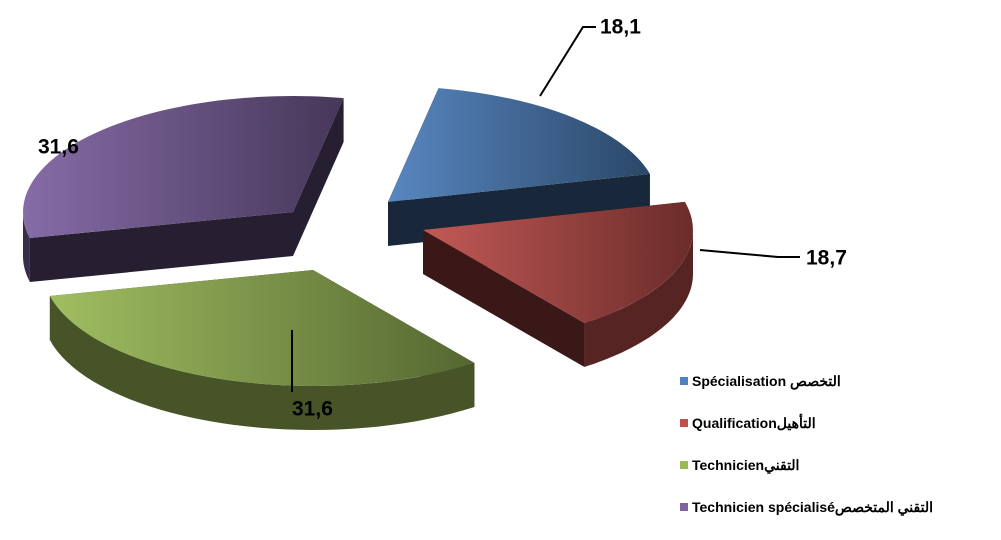 This screenshot has width=1001, height=540. Describe the element at coordinates (620, 27) in the screenshot. I see `data-label-specialisation: 18,1` at that location.